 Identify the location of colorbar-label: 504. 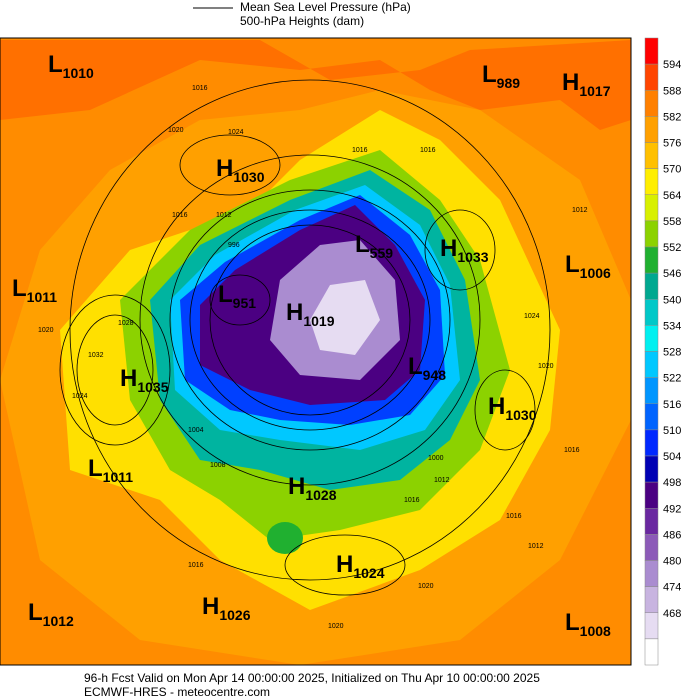
(672, 457).